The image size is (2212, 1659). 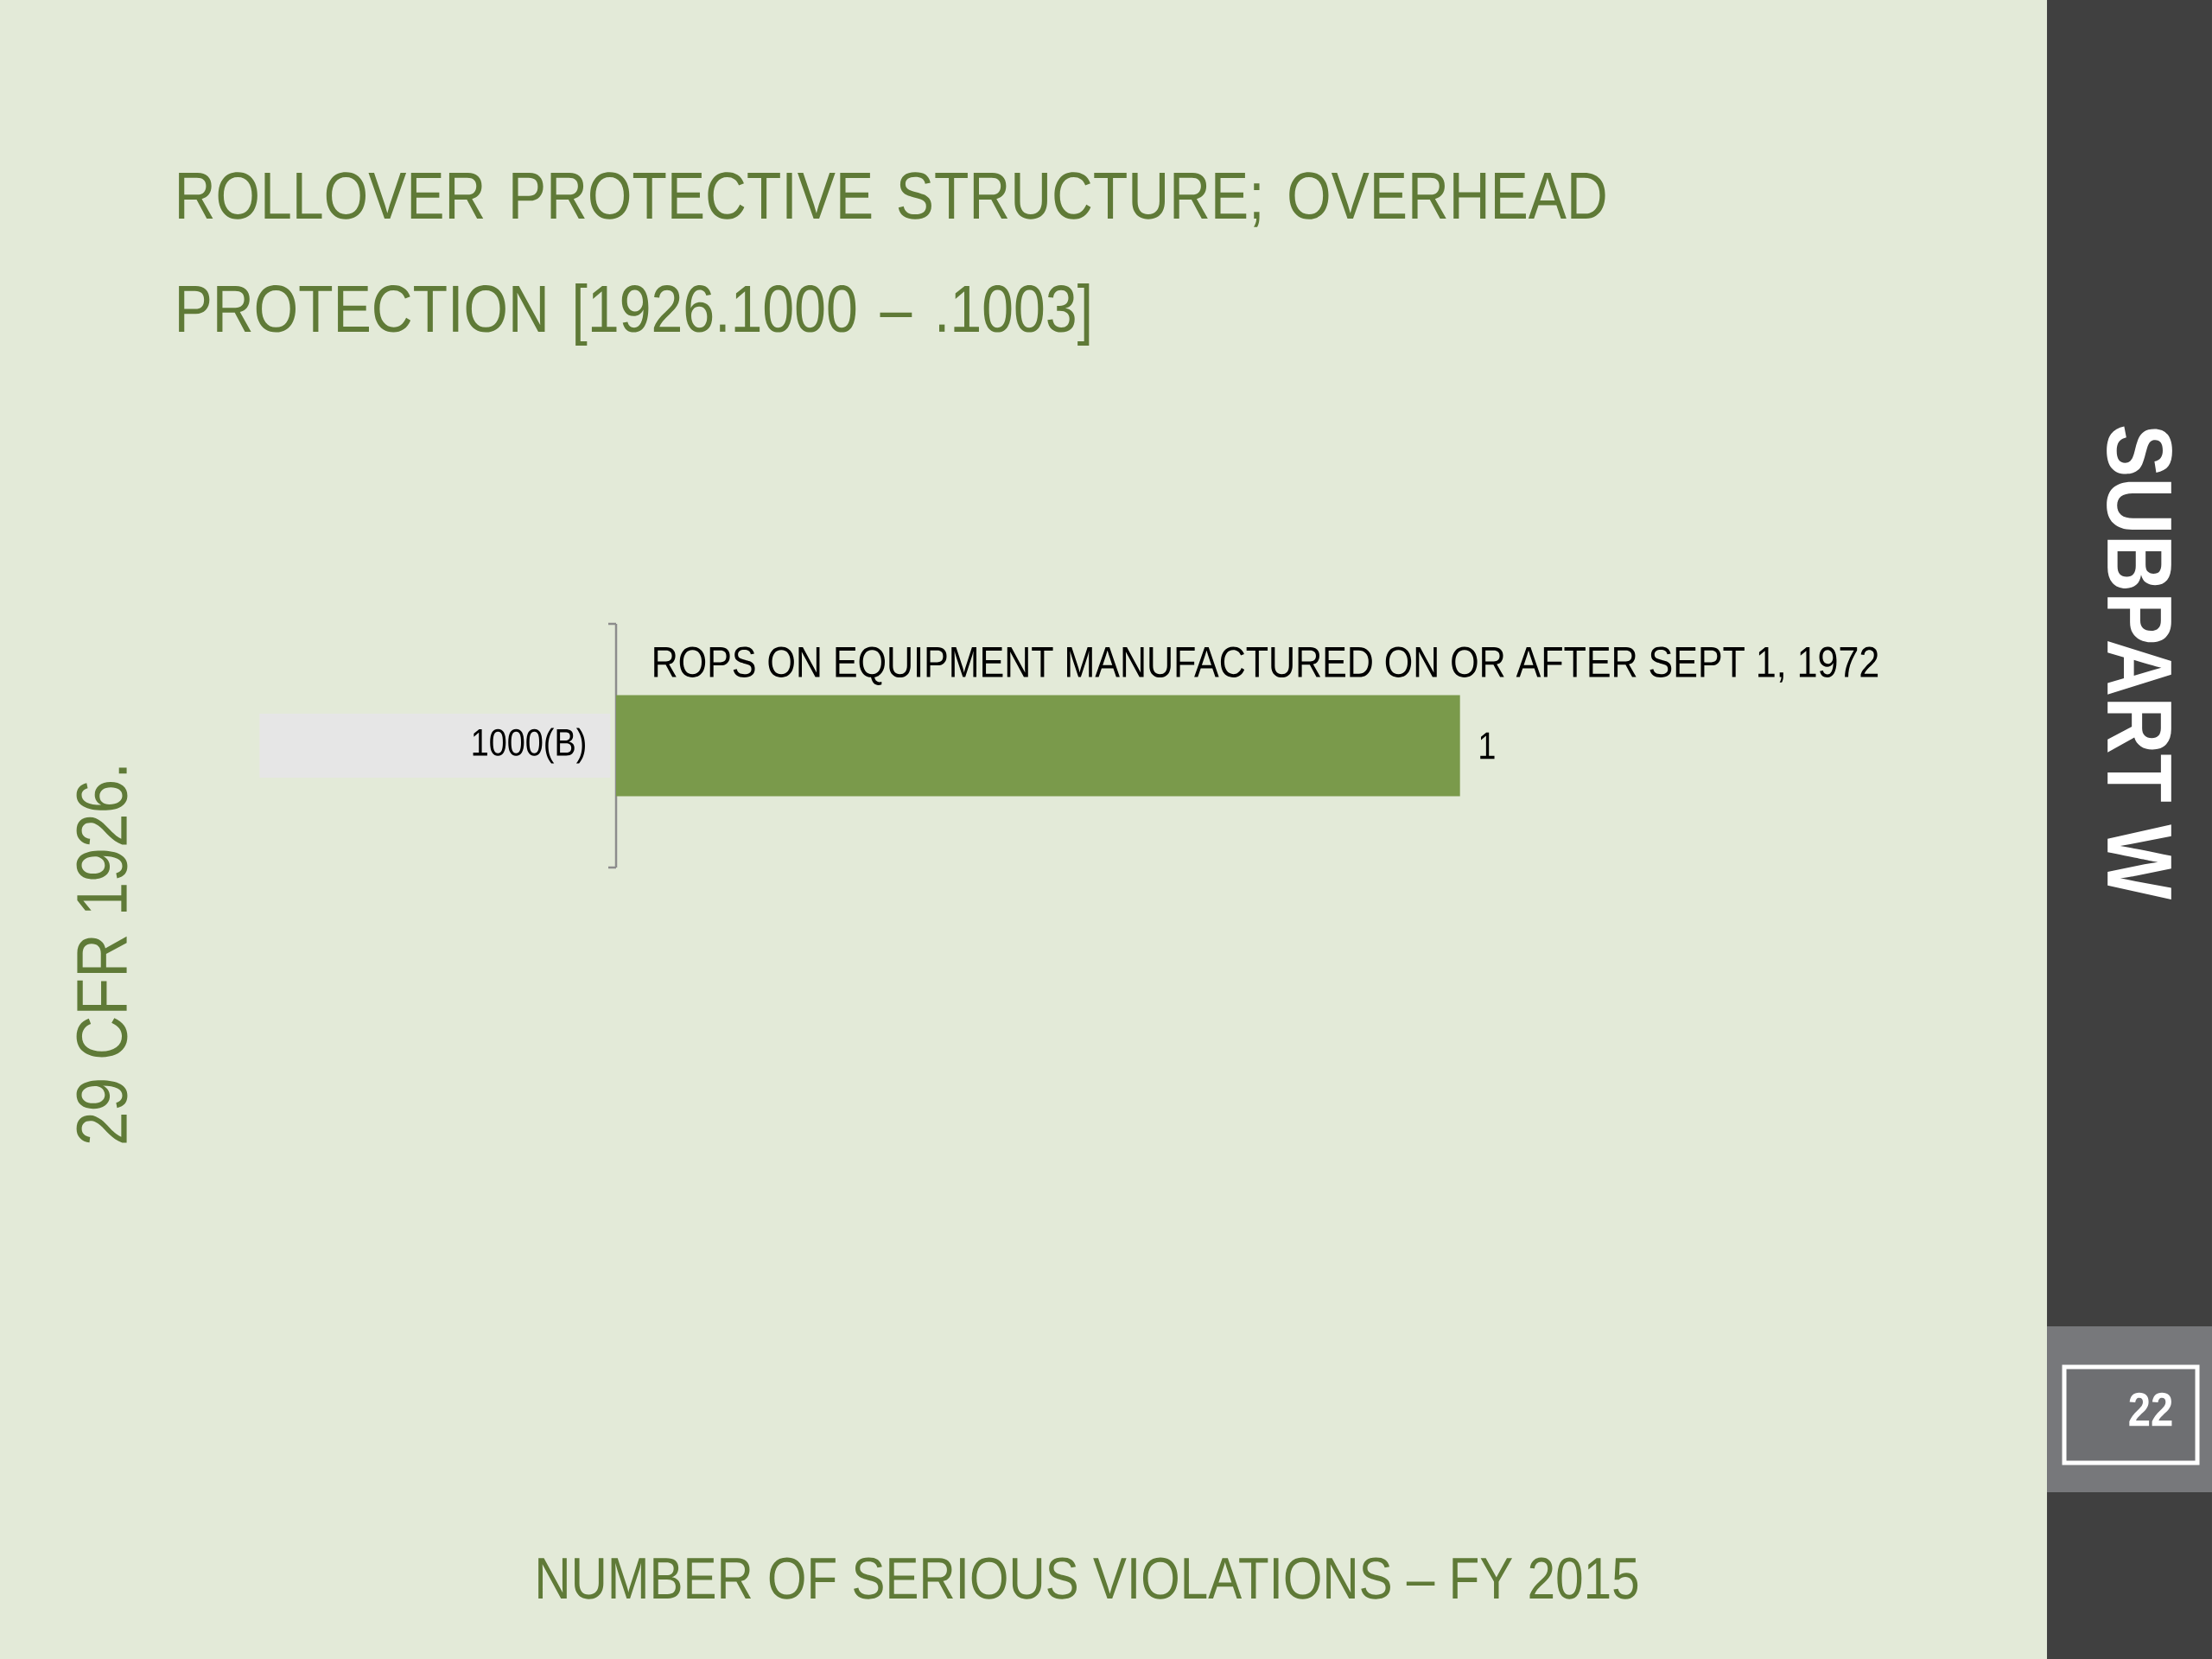 I want to click on chart-title: ROLLOVER PROTECTIVE STRUCTURE; OVERHEAD PROTECTION [1926.1000 – .1003], so click(x=892, y=259).